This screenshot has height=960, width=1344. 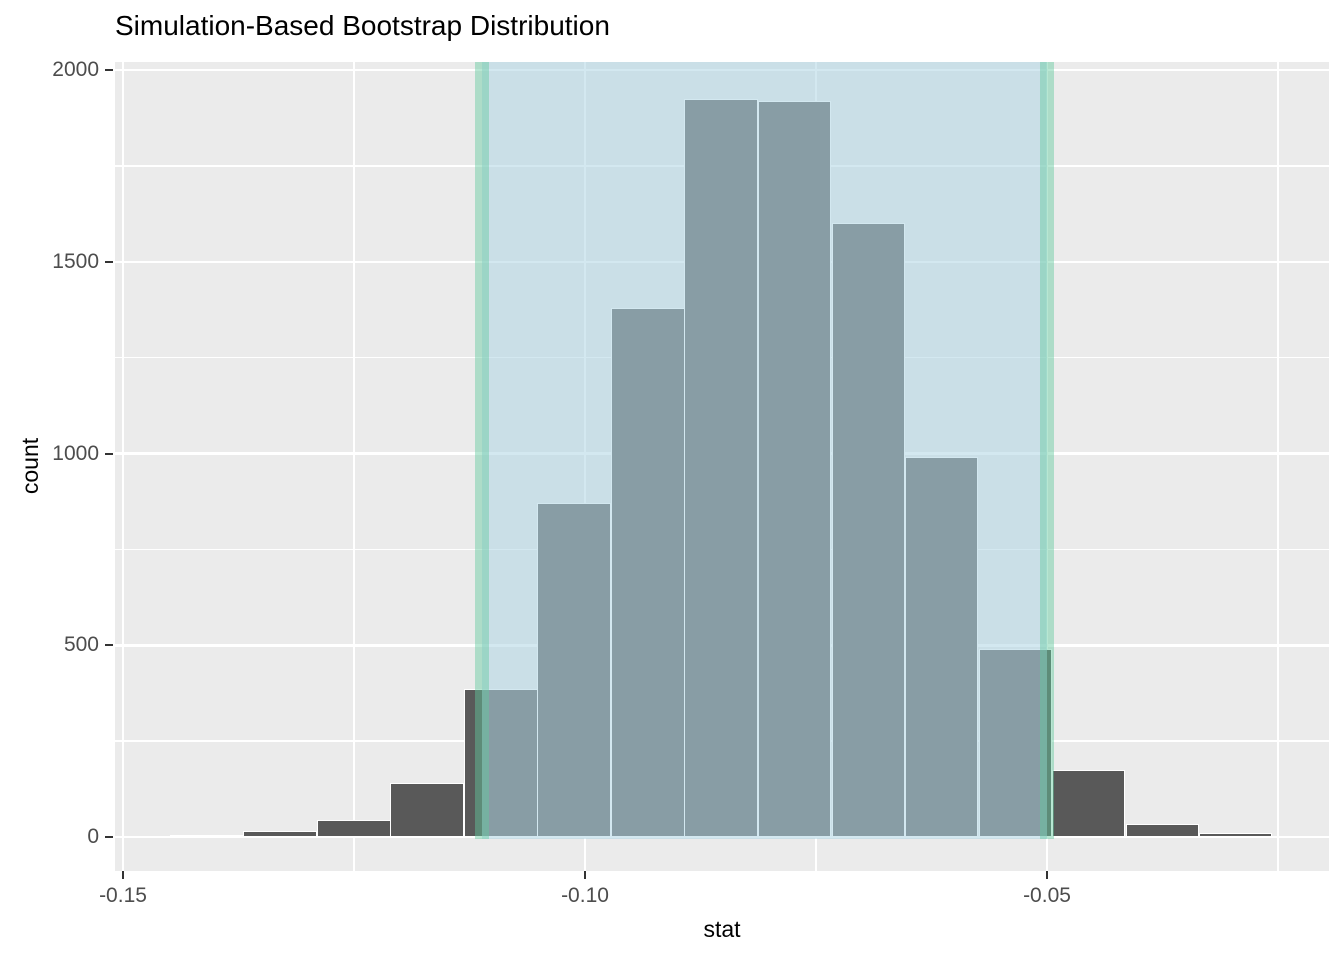 What do you see at coordinates (585, 895) in the screenshot?
I see `x-tick-label: -0.10` at bounding box center [585, 895].